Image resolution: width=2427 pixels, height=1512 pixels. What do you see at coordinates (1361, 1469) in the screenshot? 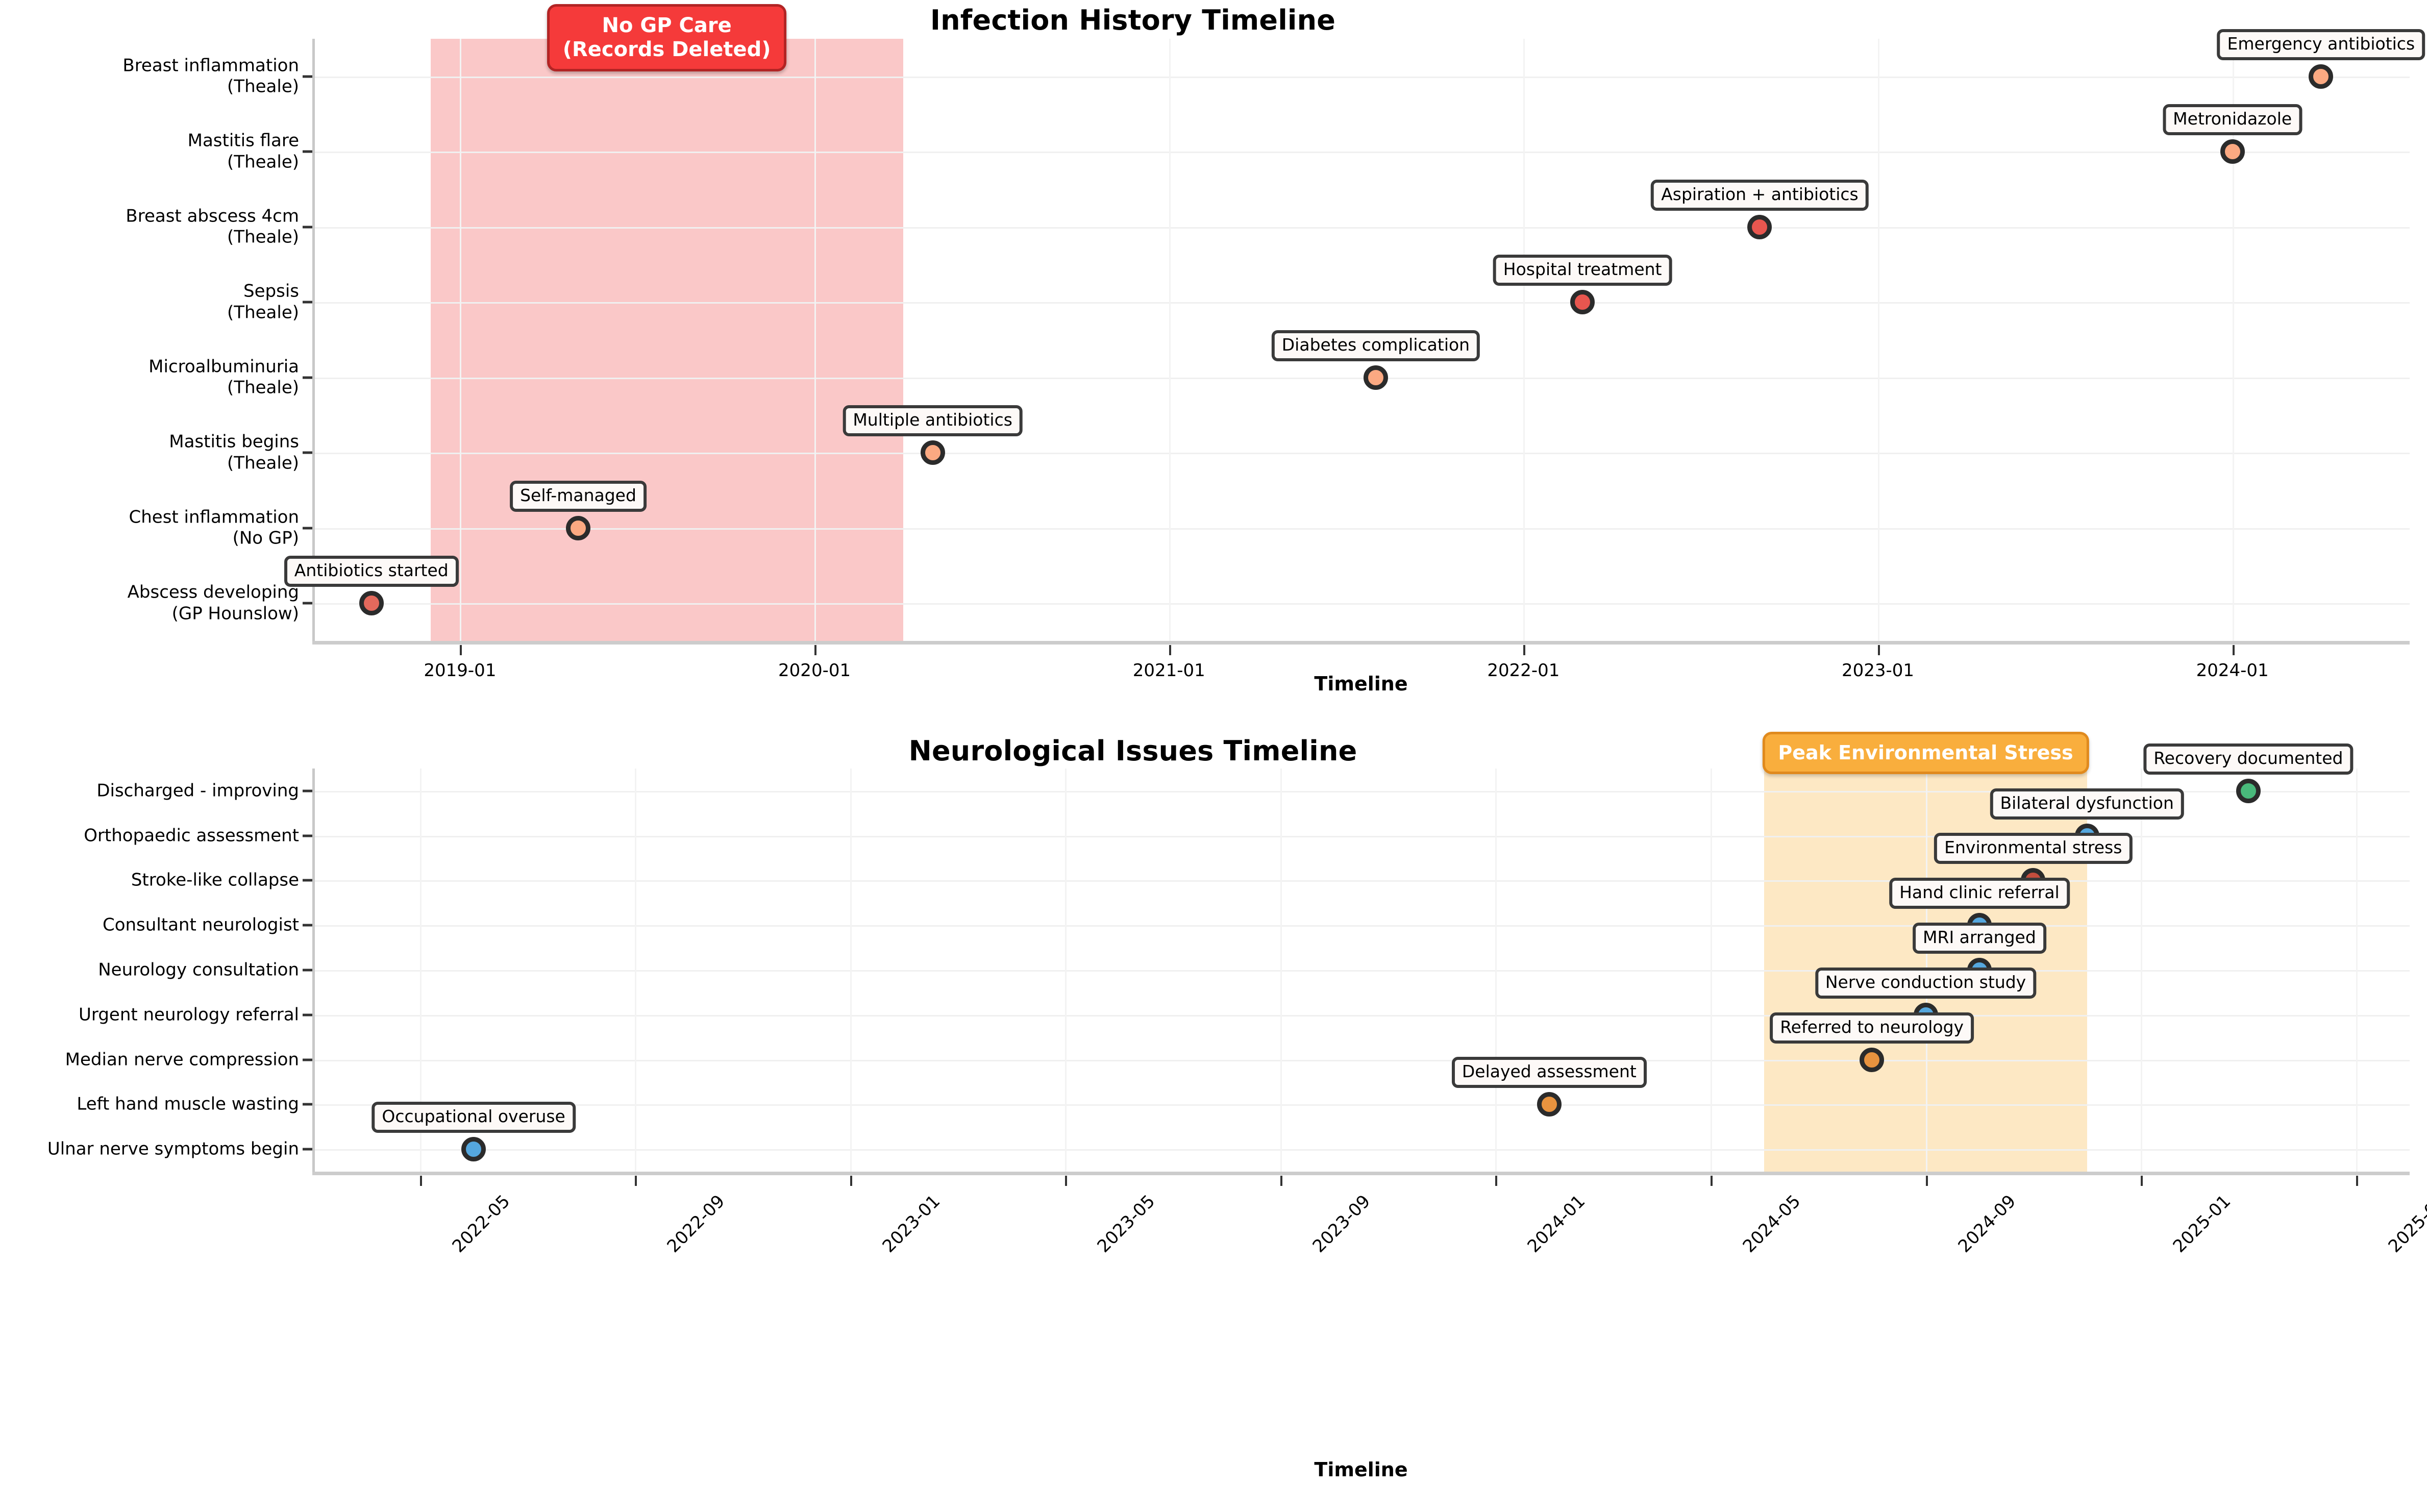
I see `x-axis-label-neurological: Timeline` at bounding box center [1361, 1469].